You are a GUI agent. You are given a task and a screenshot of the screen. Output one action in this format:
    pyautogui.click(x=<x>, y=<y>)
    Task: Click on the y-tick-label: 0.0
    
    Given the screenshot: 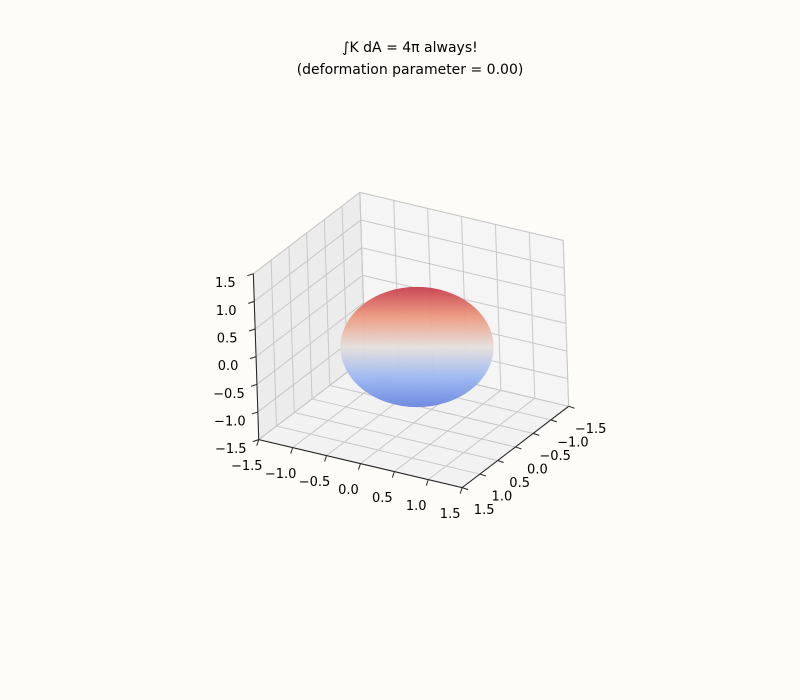 What is the action you would take?
    pyautogui.click(x=537, y=469)
    